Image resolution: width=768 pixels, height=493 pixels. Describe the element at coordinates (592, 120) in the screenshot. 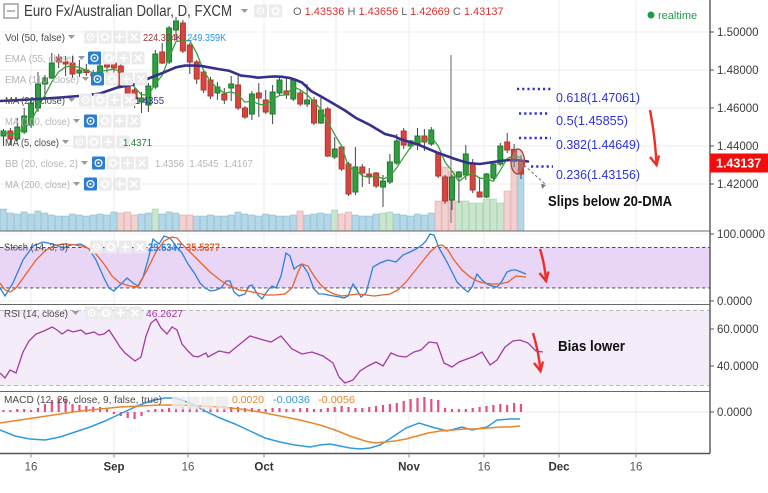

I see `svg-text: 0.5(1.45855)` at that location.